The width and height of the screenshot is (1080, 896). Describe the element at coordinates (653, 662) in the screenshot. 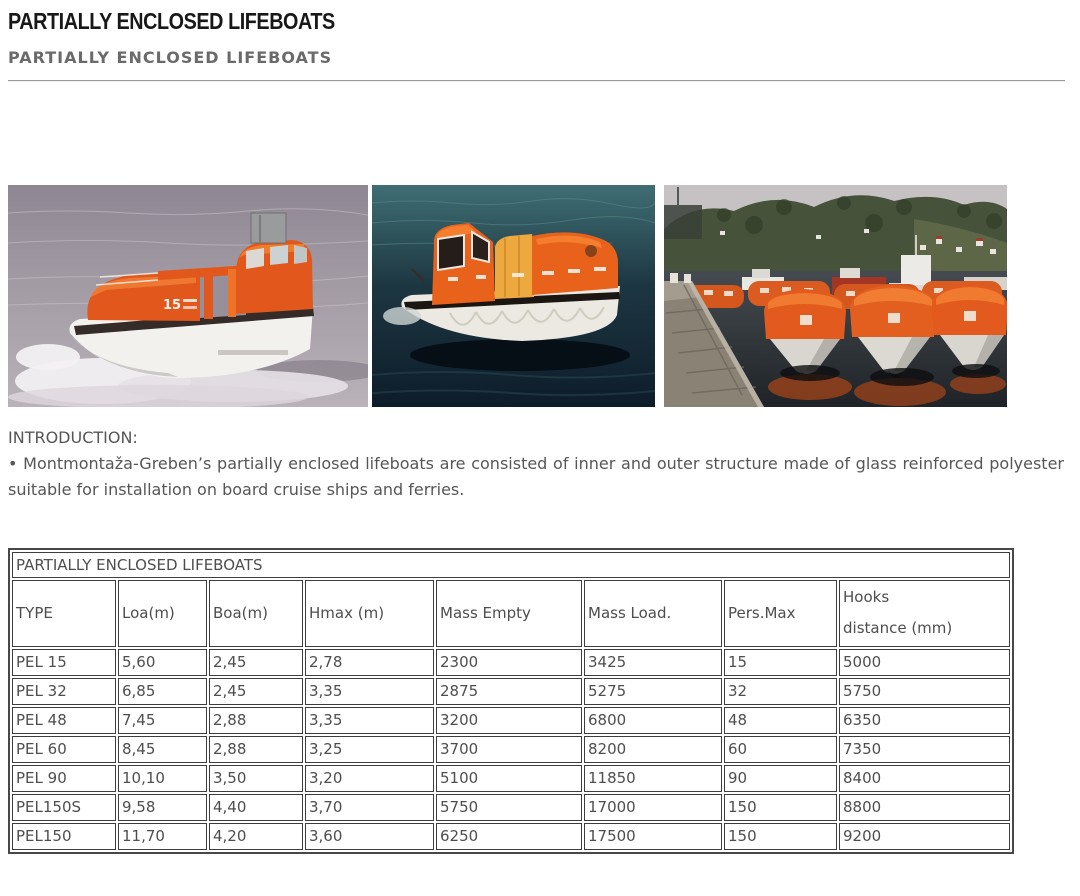

I see `table-cell: 3425` at that location.